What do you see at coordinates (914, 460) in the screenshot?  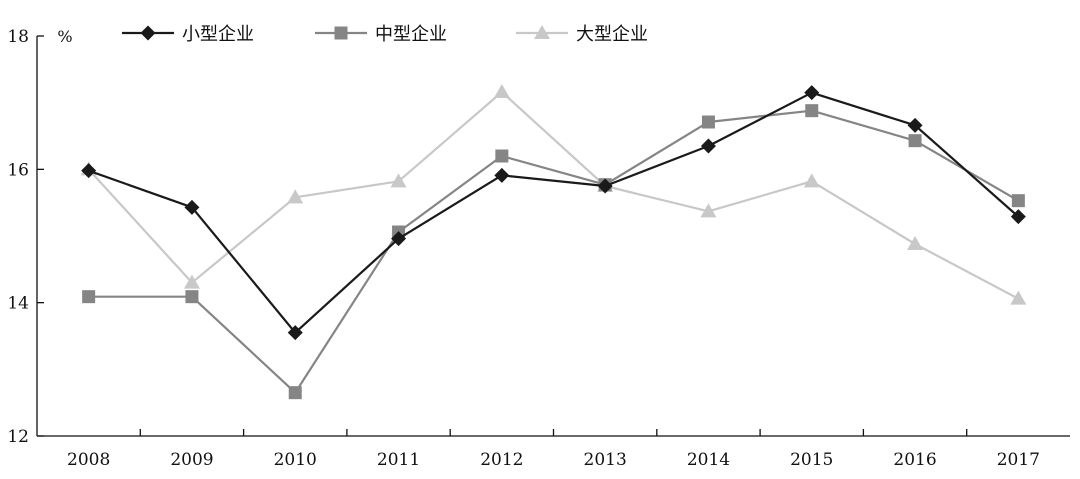 I see `x-tick-label: 2016` at bounding box center [914, 460].